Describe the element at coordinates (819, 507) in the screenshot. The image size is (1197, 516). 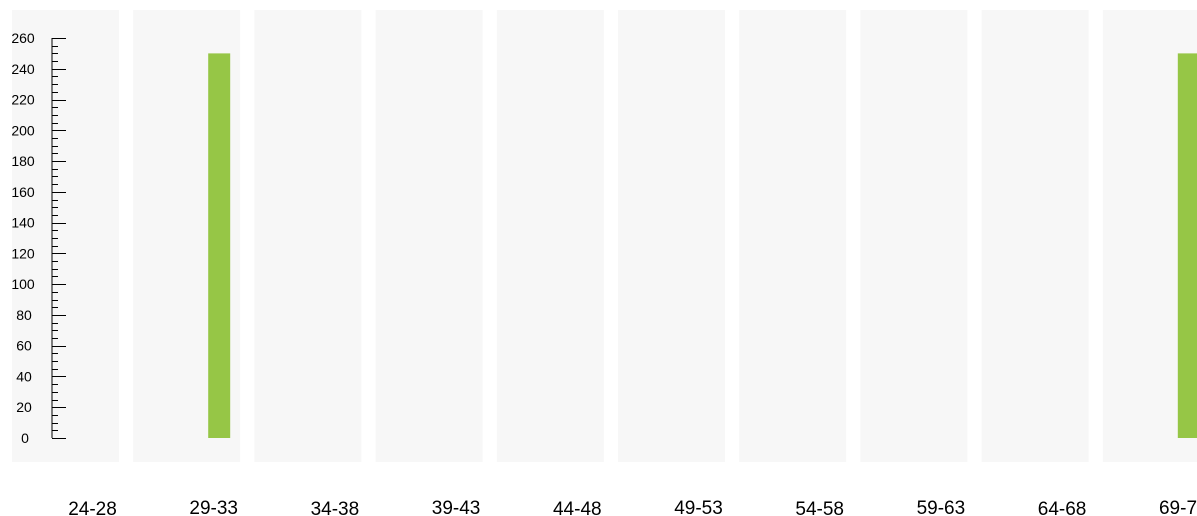
I see `x-tick-label: 54-58` at that location.